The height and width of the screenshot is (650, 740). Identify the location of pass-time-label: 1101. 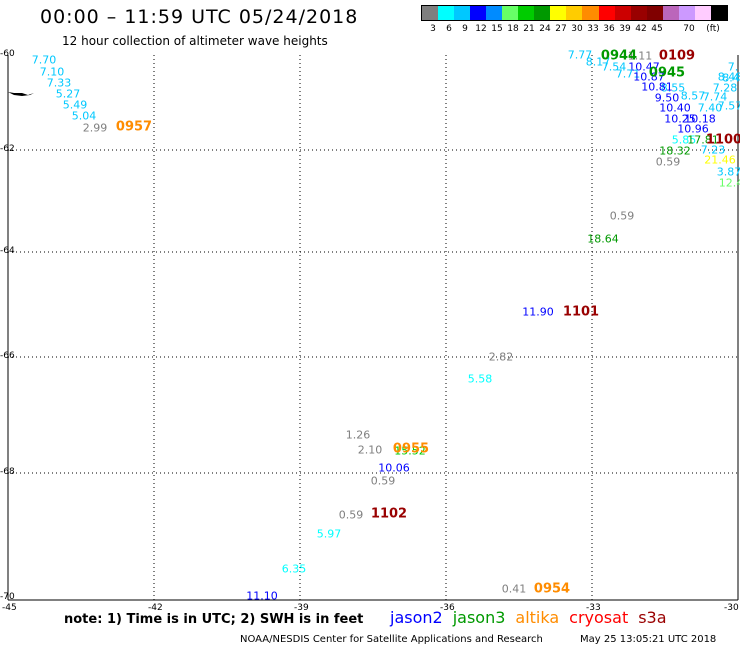
(581, 312).